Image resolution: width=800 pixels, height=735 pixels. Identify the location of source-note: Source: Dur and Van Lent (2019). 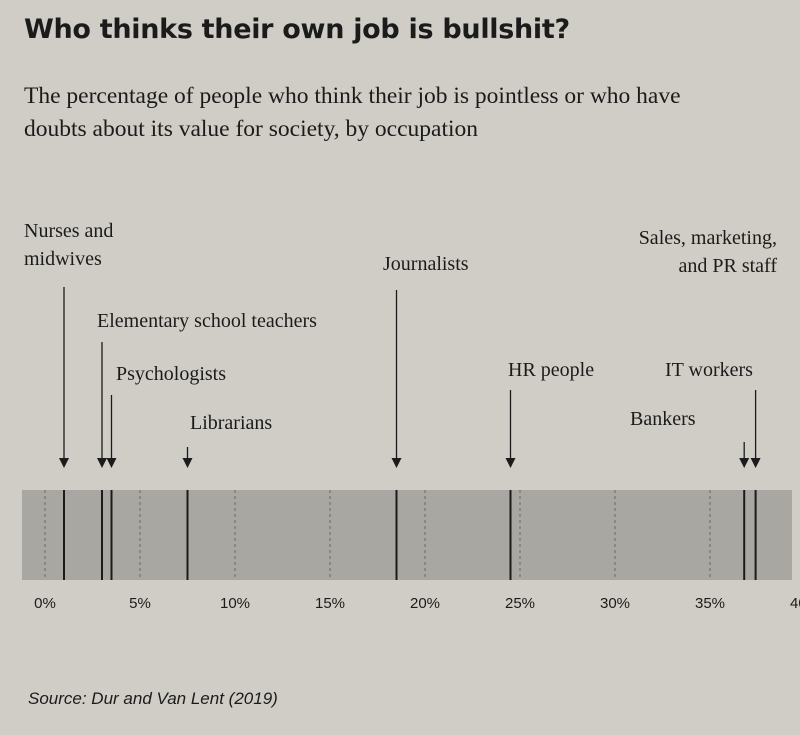
(153, 698).